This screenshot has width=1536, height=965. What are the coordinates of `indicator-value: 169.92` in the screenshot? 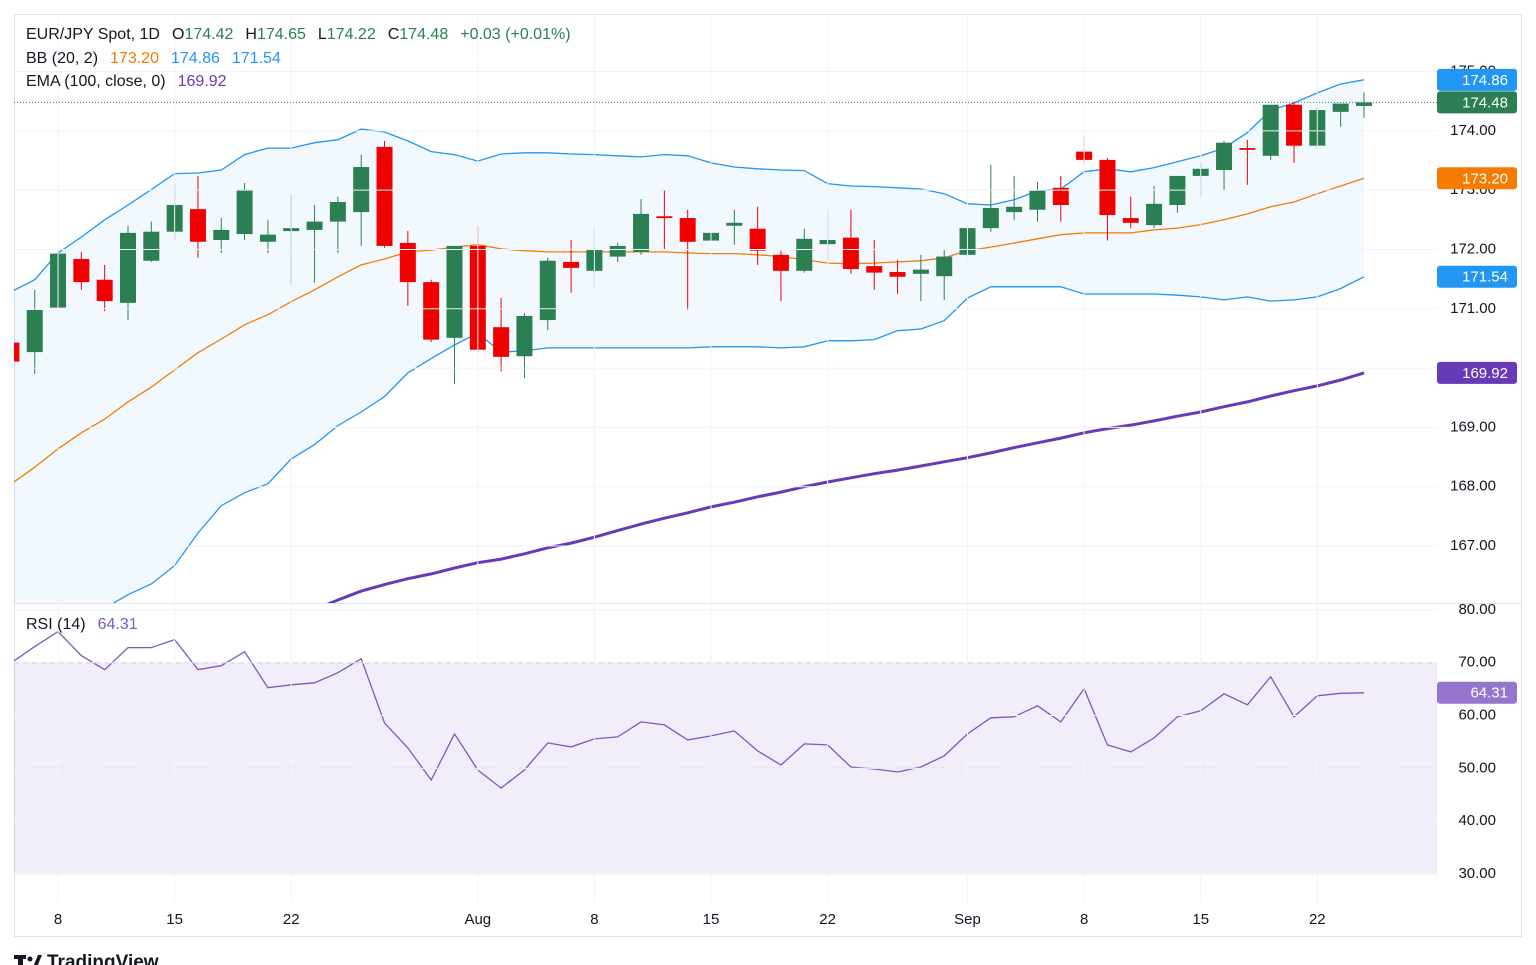 It's located at (202, 81).